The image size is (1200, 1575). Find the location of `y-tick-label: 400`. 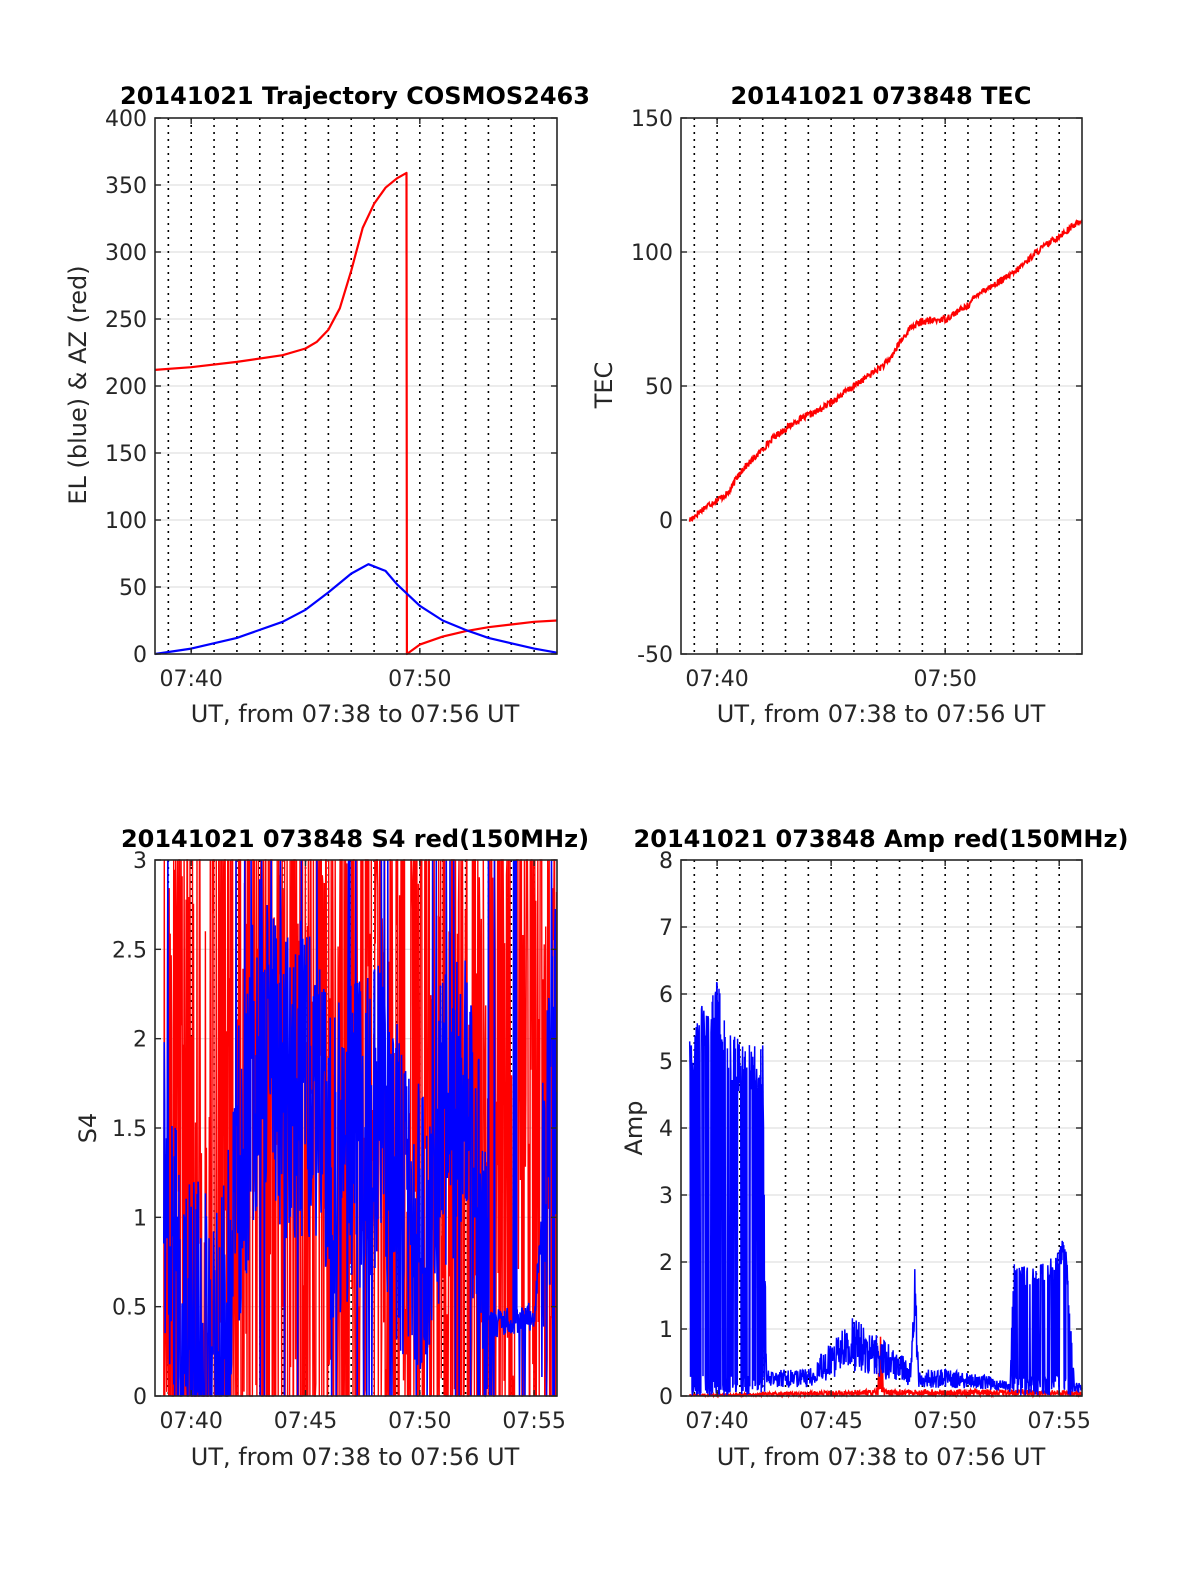

y-tick-label: 400 is located at coordinates (126, 119).